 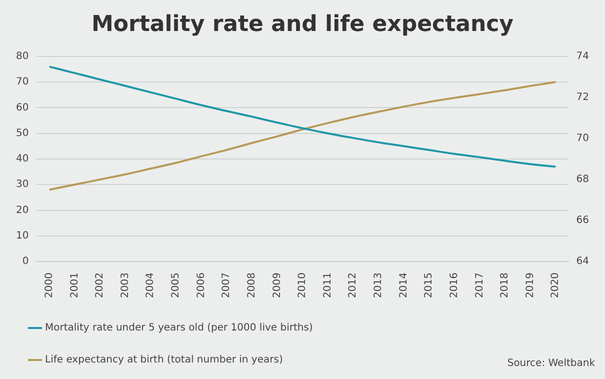 What do you see at coordinates (22, 159) in the screenshot?
I see `y-tick-label: 40` at bounding box center [22, 159].